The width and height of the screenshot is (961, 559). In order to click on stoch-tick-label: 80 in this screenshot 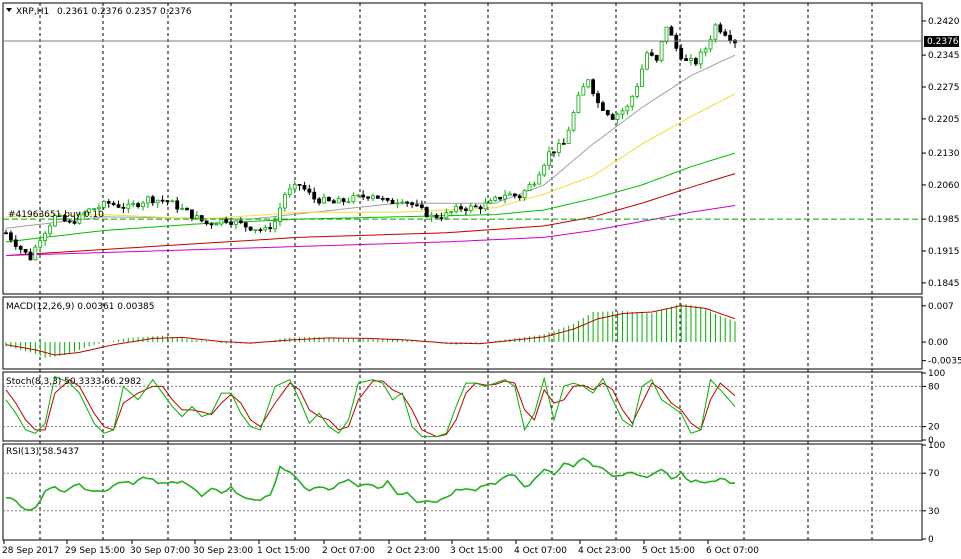, I will do `click(934, 387)`.